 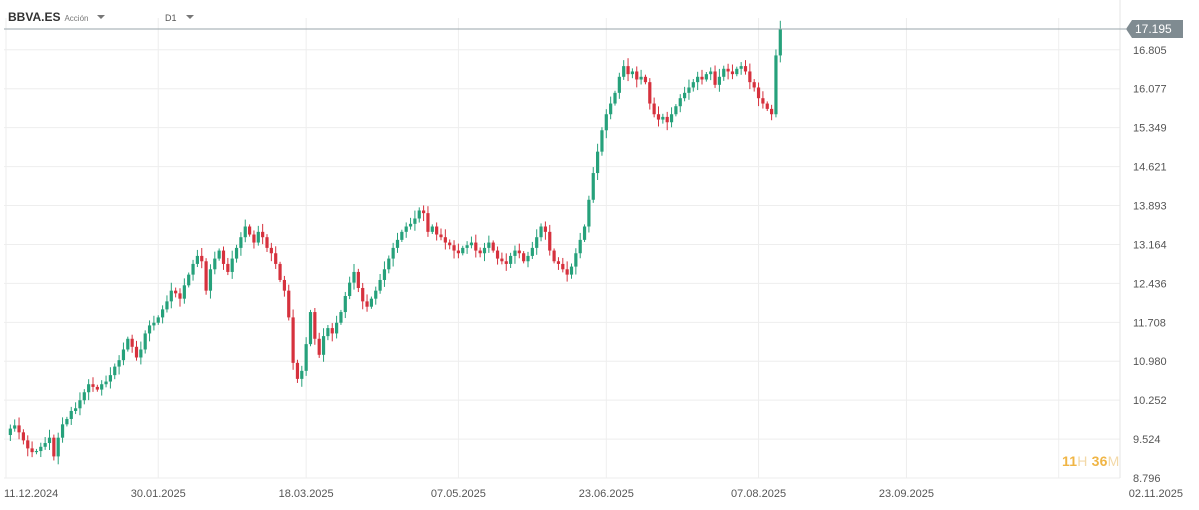 I want to click on y-tick-label: 13.164, so click(x=1150, y=245).